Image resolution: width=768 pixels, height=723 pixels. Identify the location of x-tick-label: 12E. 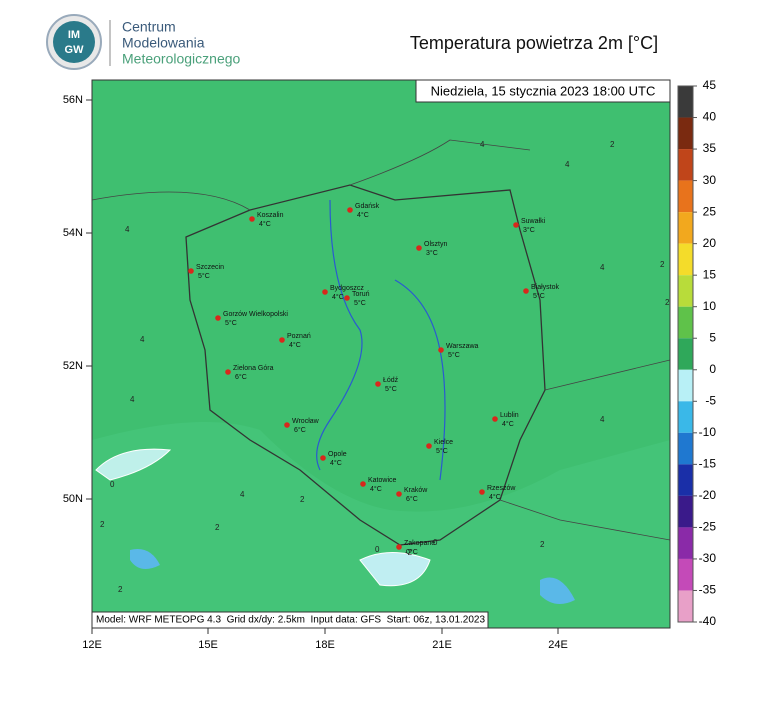
(92, 645).